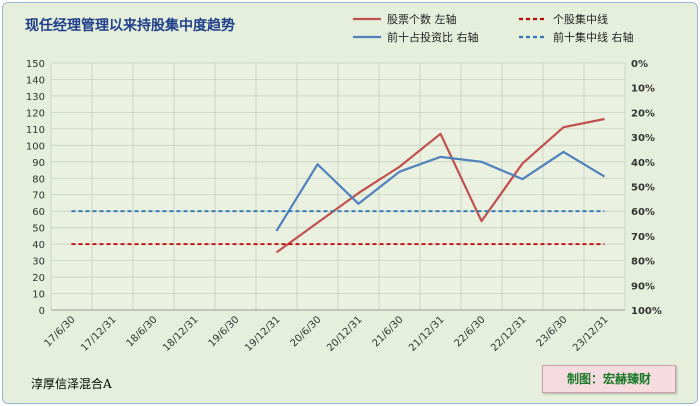  What do you see at coordinates (224, 331) in the screenshot?
I see `x-axis-tick-label: 19/6/30` at bounding box center [224, 331].